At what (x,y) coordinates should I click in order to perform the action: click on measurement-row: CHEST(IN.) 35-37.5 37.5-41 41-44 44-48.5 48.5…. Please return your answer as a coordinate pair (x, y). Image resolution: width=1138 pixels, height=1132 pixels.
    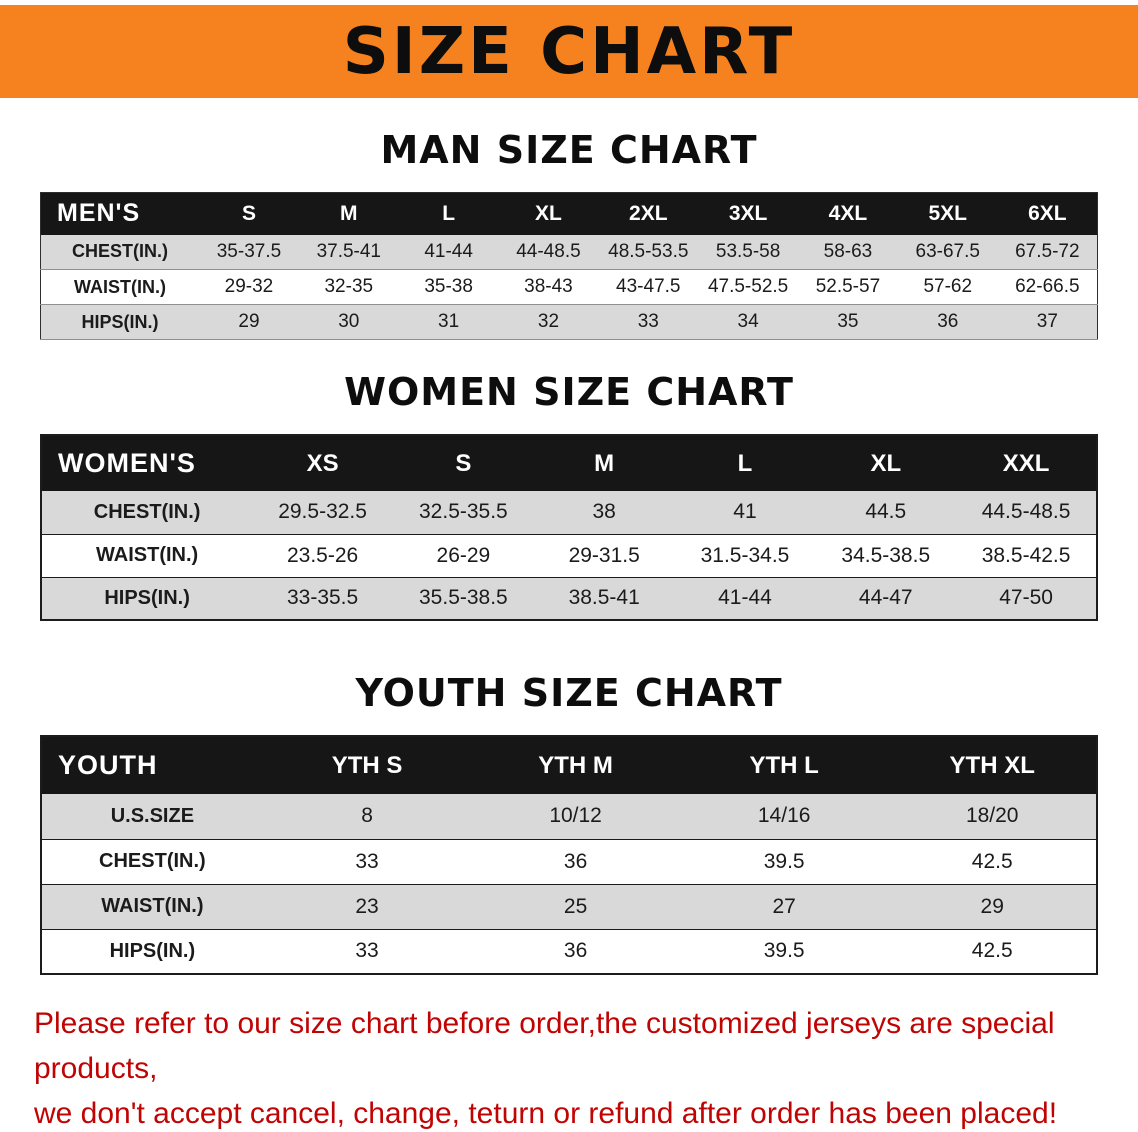
    Looking at the image, I should click on (569, 252).